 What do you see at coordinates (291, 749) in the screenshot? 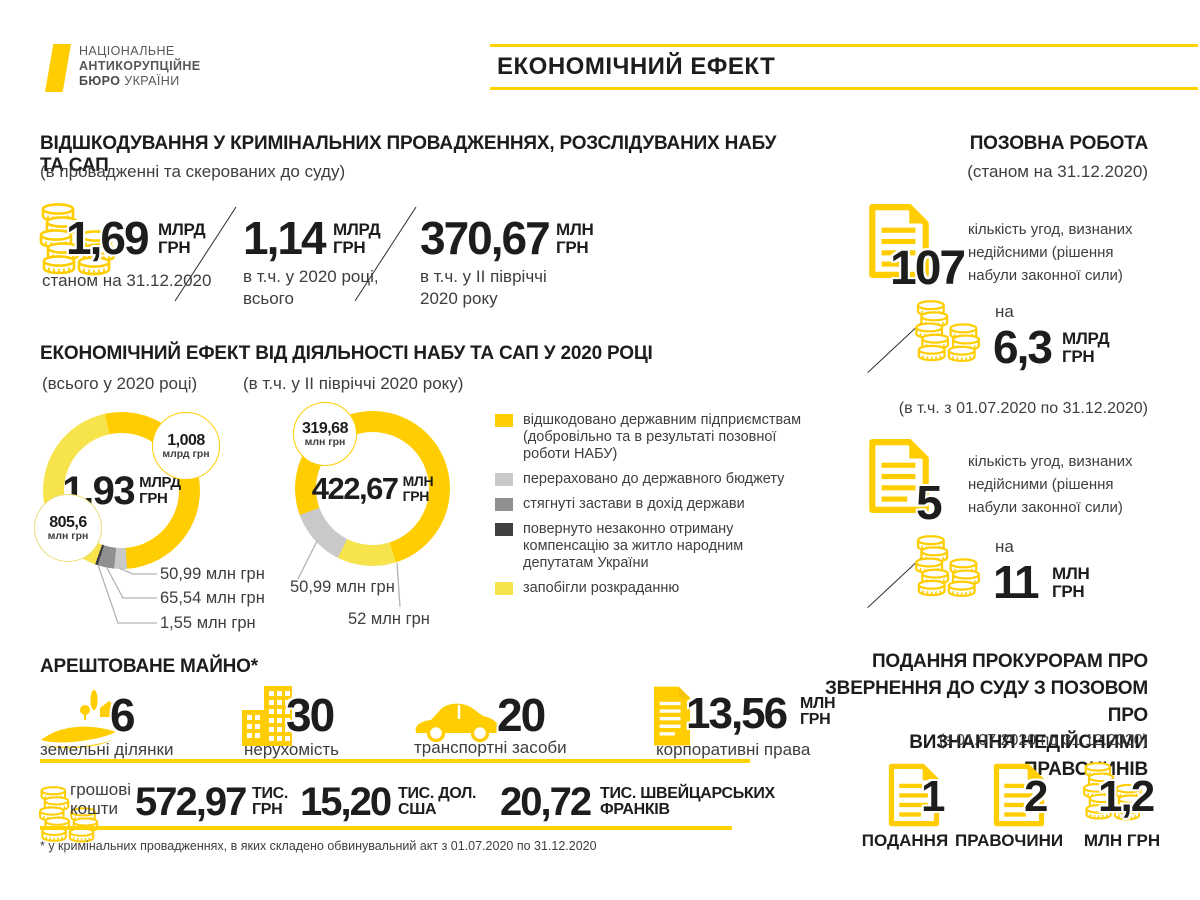
I see `seized-realestate-label: нерухомість` at bounding box center [291, 749].